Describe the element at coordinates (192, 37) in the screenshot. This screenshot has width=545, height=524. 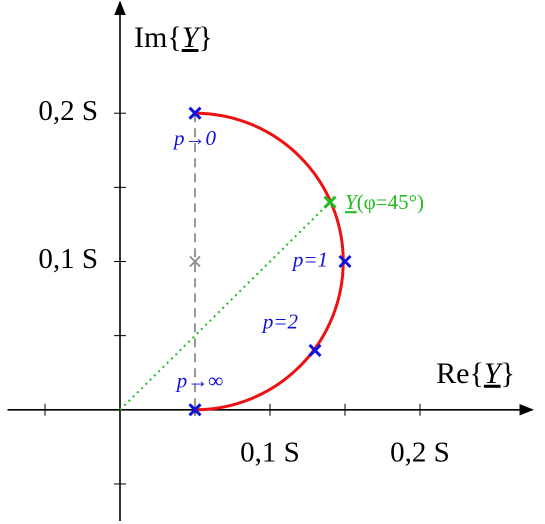
I see `y-axis-label-part: Y` at that location.